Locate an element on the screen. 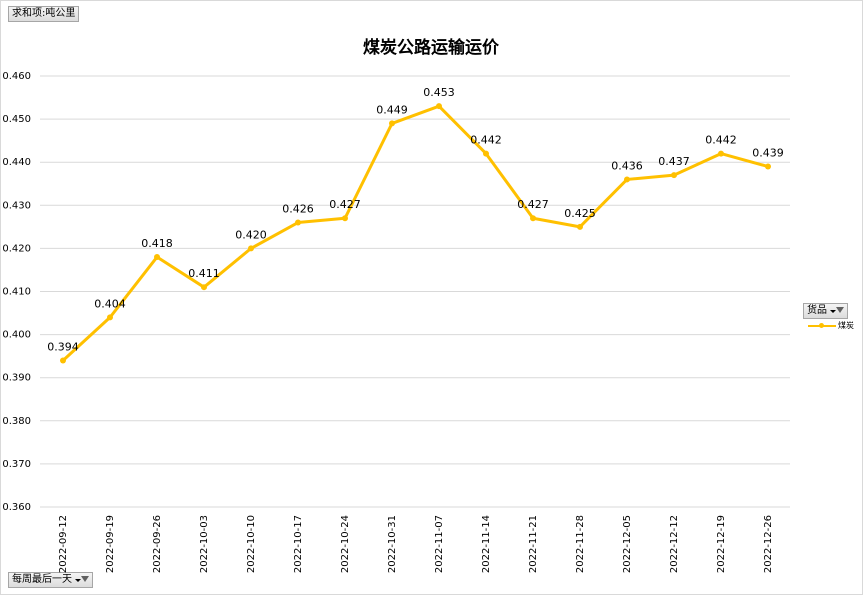  x-tick-label: 2022-10-03 is located at coordinates (204, 544).